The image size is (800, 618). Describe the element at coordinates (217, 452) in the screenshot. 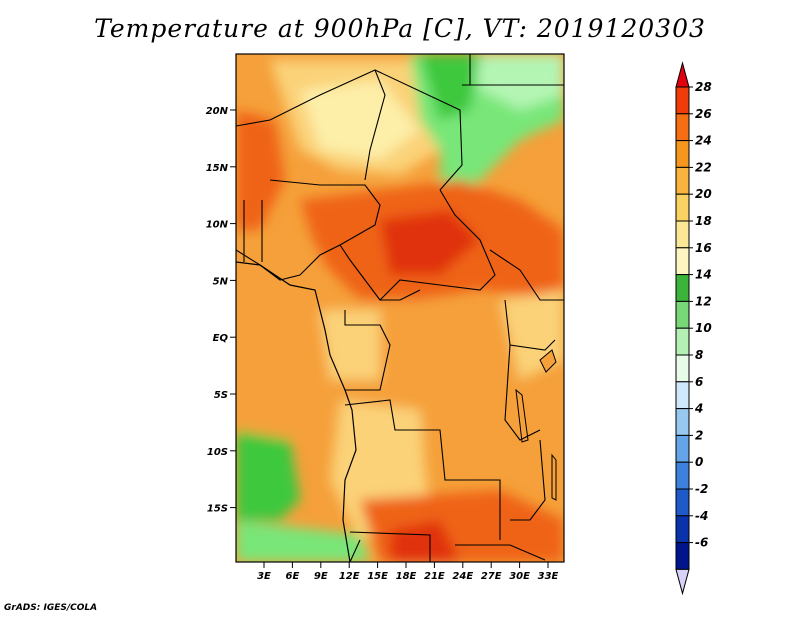

I see `lat-label: 10S` at that location.